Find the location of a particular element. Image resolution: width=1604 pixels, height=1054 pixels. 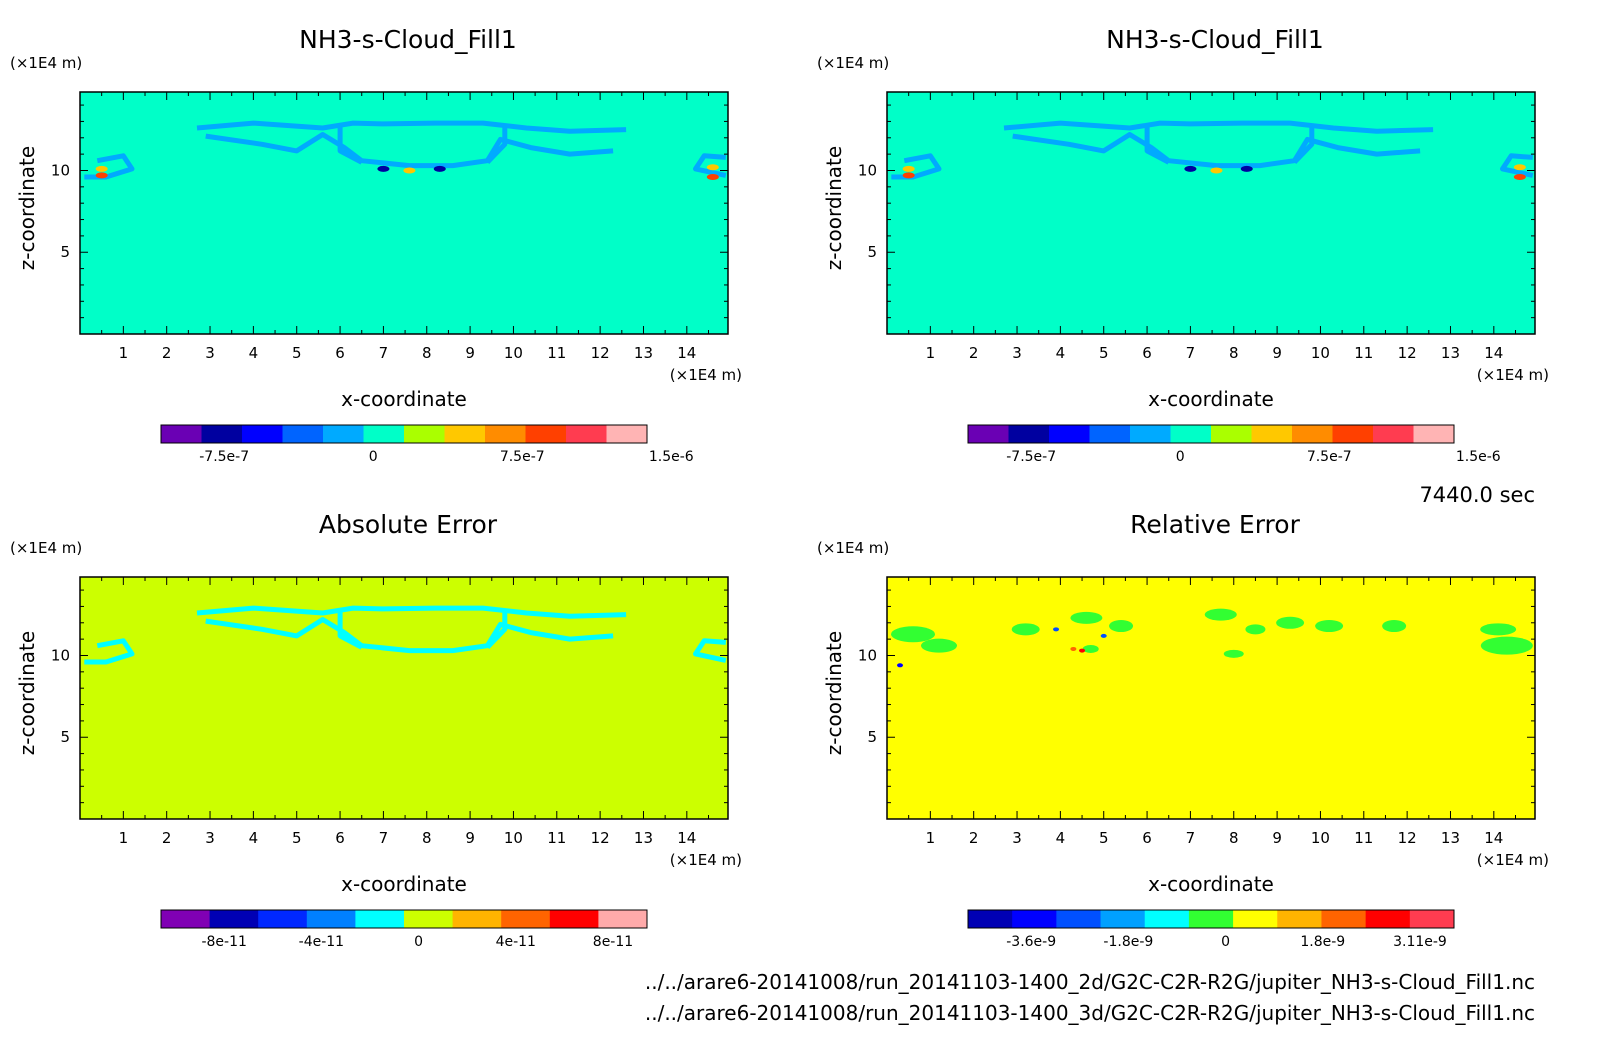

y-tick-label: 5 is located at coordinates (872, 252).